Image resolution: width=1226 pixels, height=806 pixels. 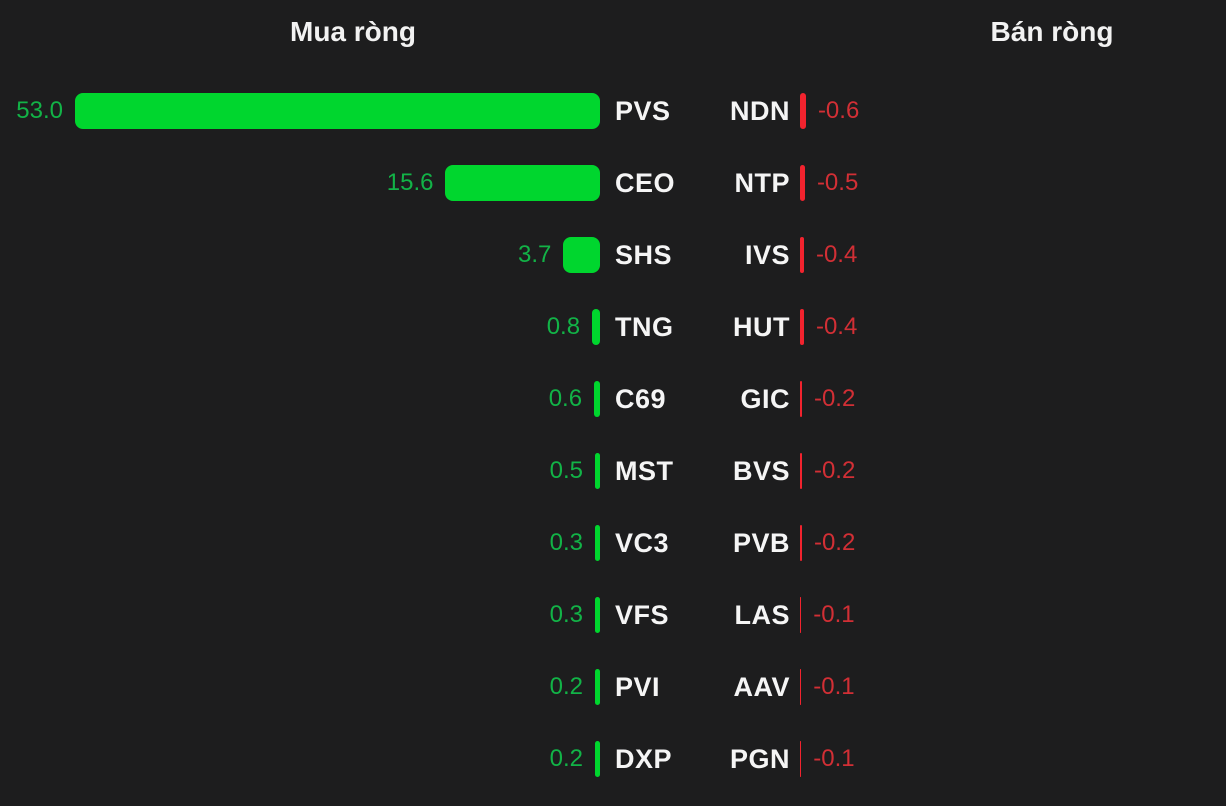 What do you see at coordinates (300, 399) in the screenshot?
I see `buy-bar-area: 0.6` at bounding box center [300, 399].